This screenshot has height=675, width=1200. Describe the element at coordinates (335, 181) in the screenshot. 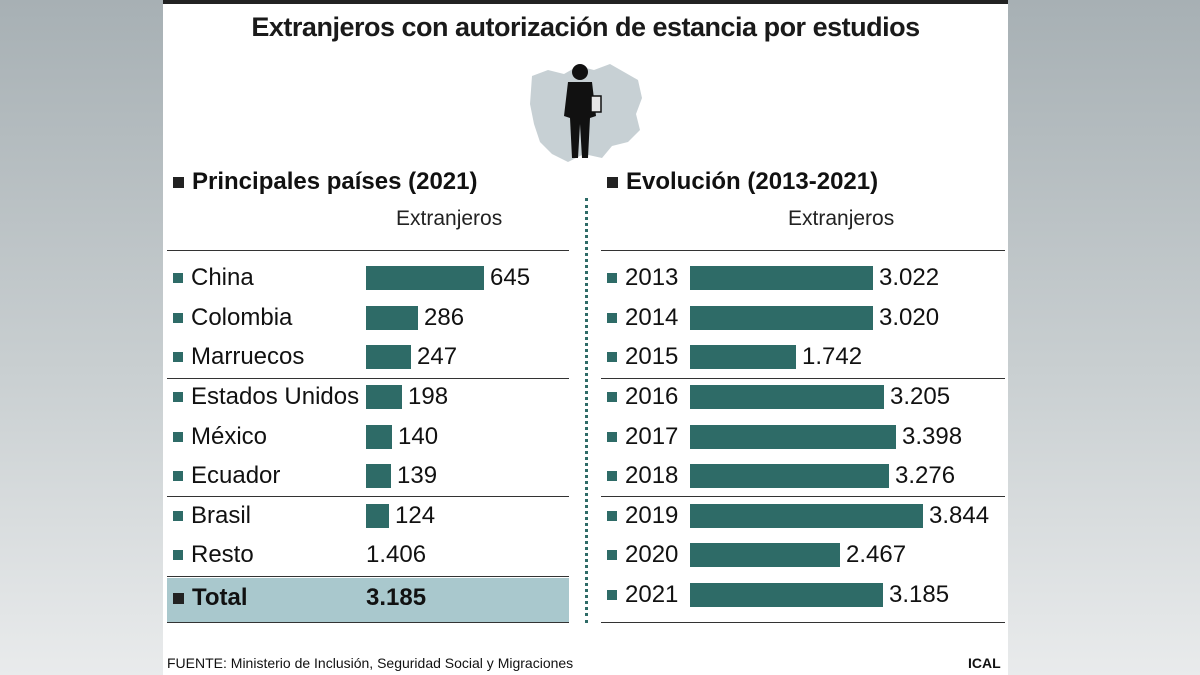

I see `left-heading-text: Principales países (2021)` at that location.